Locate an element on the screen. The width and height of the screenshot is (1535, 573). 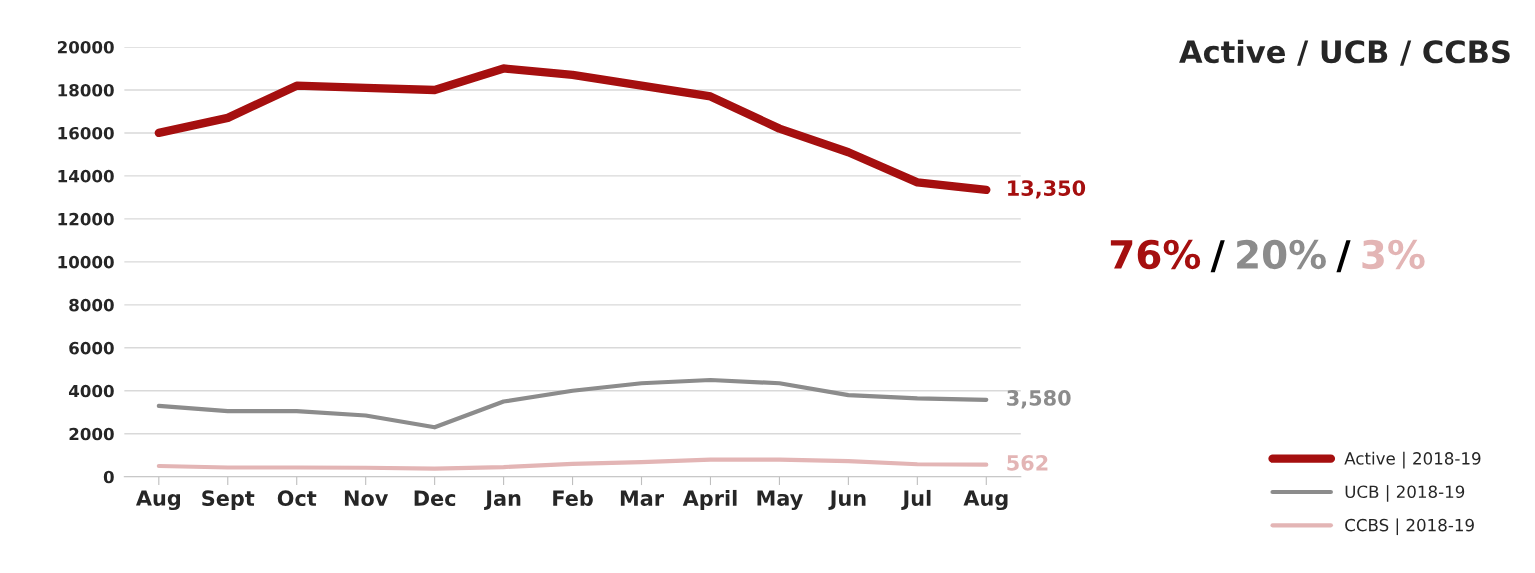
y-tick-label: 6000 is located at coordinates (91, 348).